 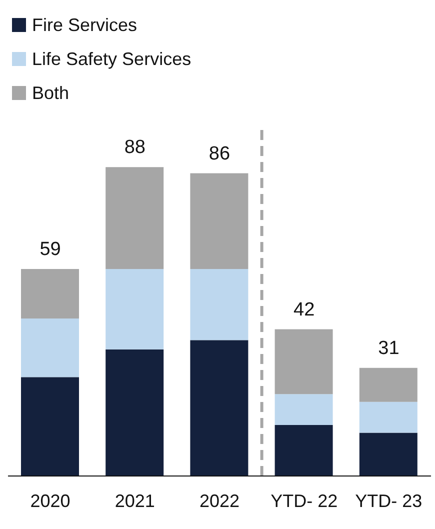 What do you see at coordinates (304, 309) in the screenshot?
I see `annotation: 42` at bounding box center [304, 309].